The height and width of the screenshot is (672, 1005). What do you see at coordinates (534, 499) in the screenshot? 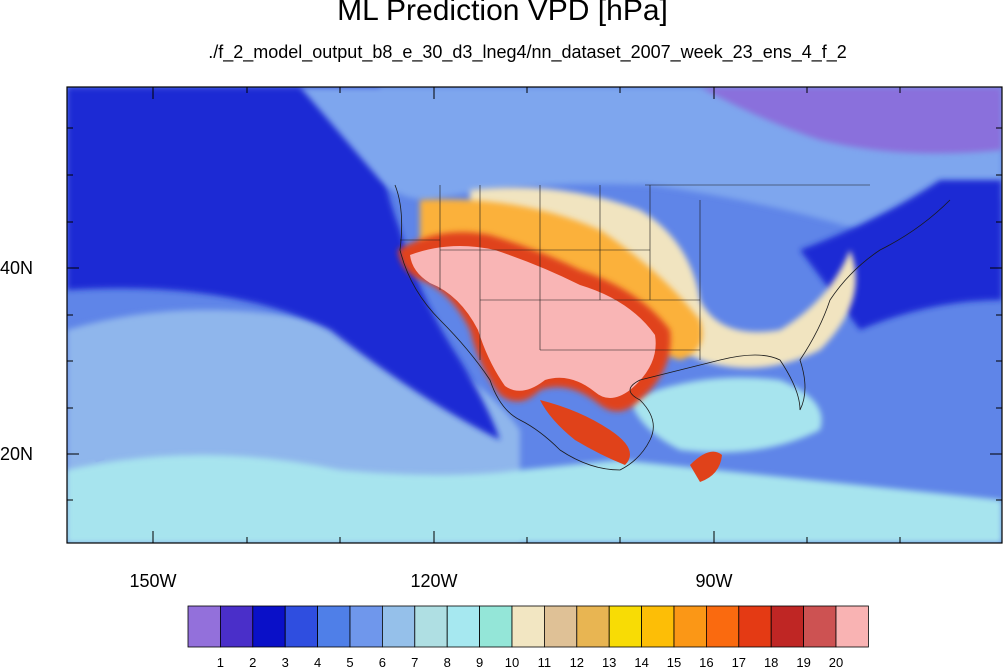
I see `tropical-field` at bounding box center [534, 499].